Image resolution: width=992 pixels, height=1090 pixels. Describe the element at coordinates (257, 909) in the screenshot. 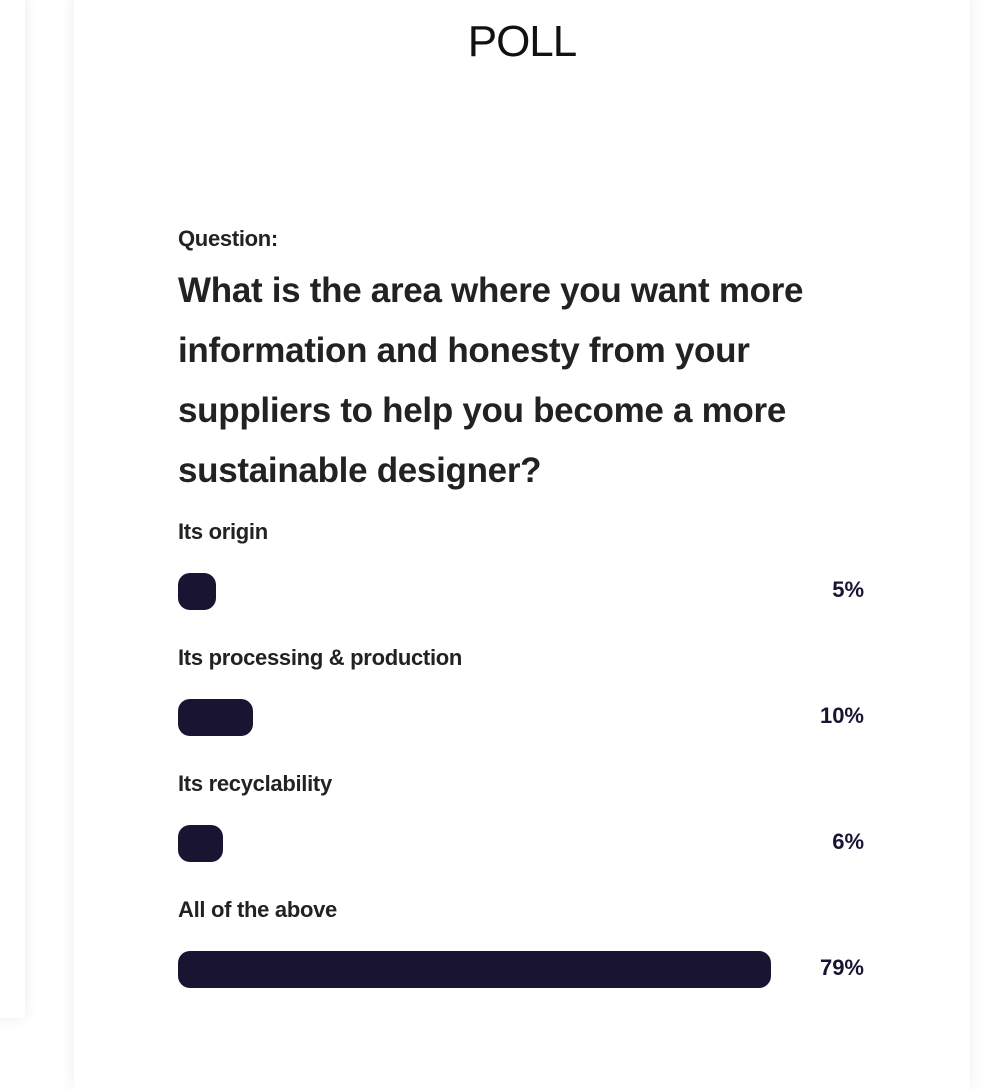

I see `option-label: All of the above` at that location.